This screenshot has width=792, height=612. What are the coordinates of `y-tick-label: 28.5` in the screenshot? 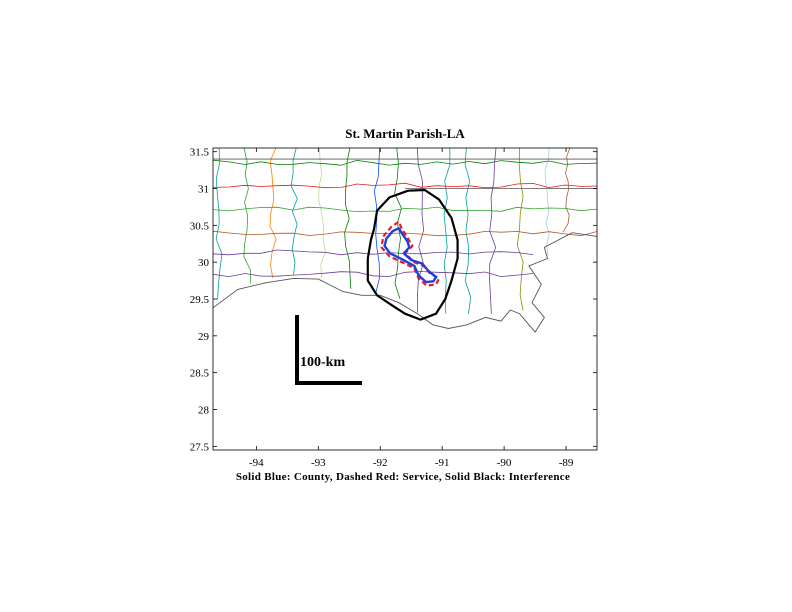 It's located at (200, 374).